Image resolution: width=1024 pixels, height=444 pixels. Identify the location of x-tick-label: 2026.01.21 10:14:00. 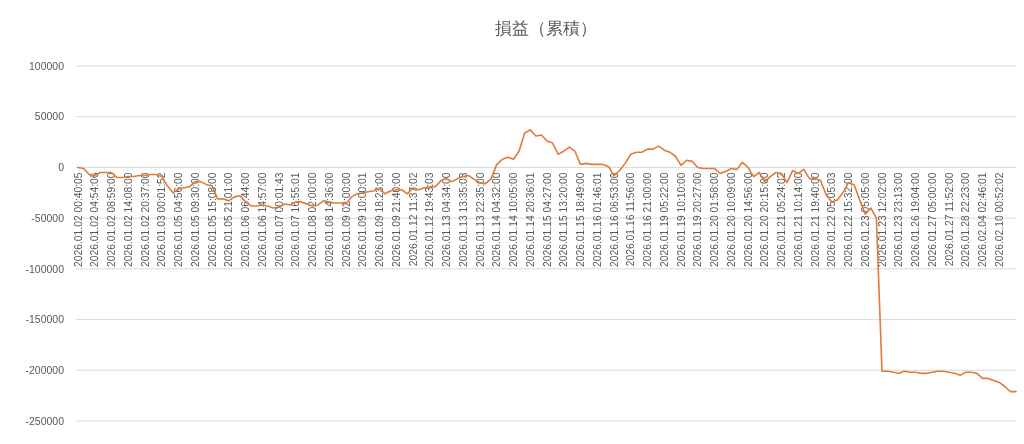
(798, 219).